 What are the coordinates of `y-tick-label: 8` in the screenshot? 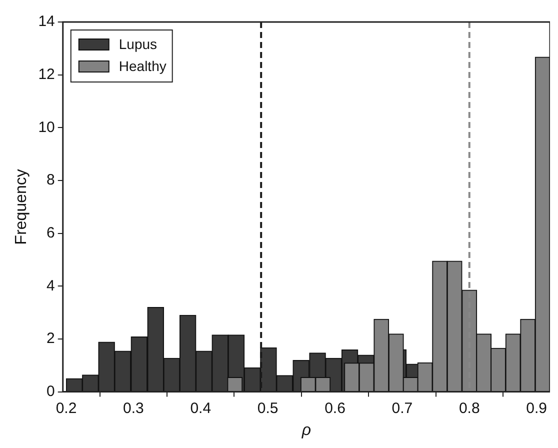 It's located at (50, 180).